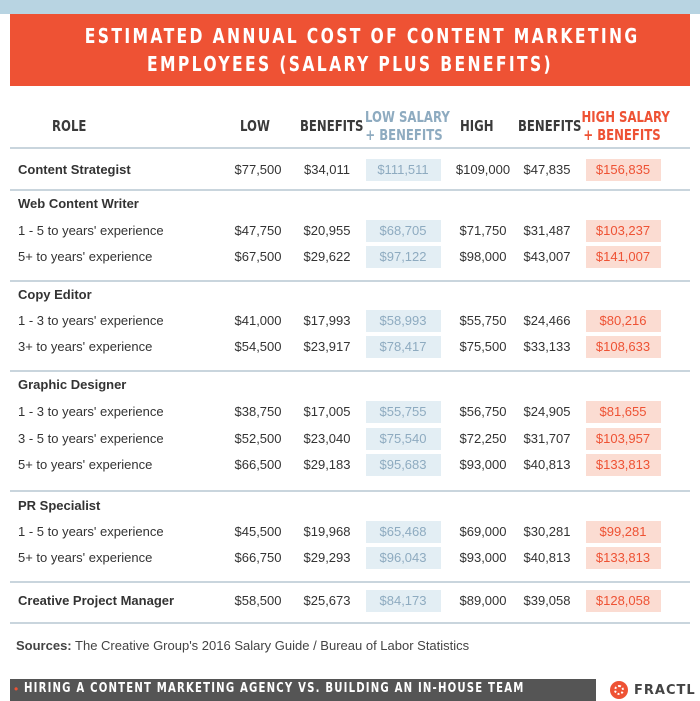  Describe the element at coordinates (255, 126) in the screenshot. I see `col-low-header: LOW` at that location.